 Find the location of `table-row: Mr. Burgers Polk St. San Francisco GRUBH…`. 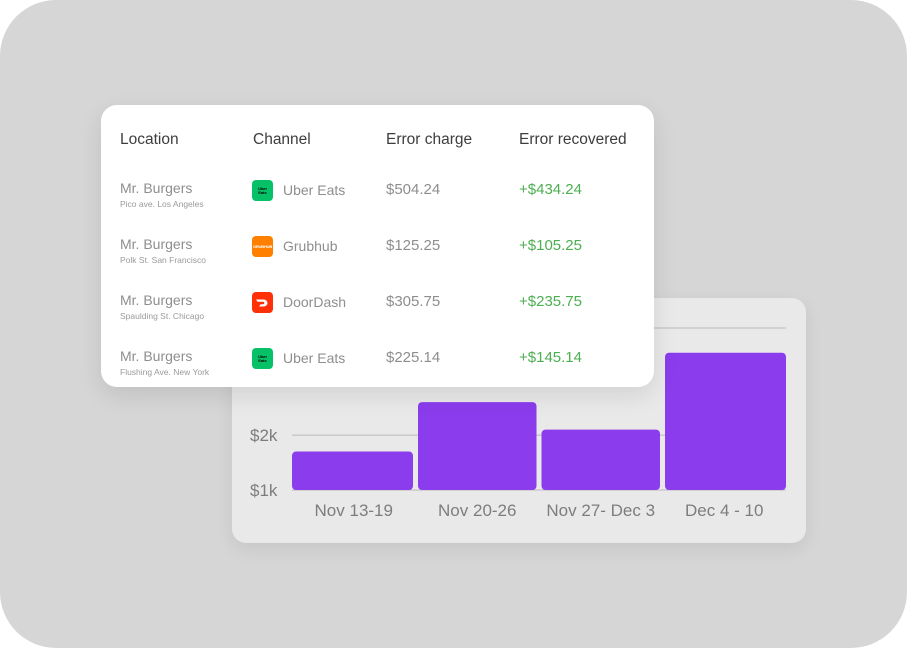

table-row: Mr. Burgers Polk St. San Francisco GRUBH… is located at coordinates (377, 264).